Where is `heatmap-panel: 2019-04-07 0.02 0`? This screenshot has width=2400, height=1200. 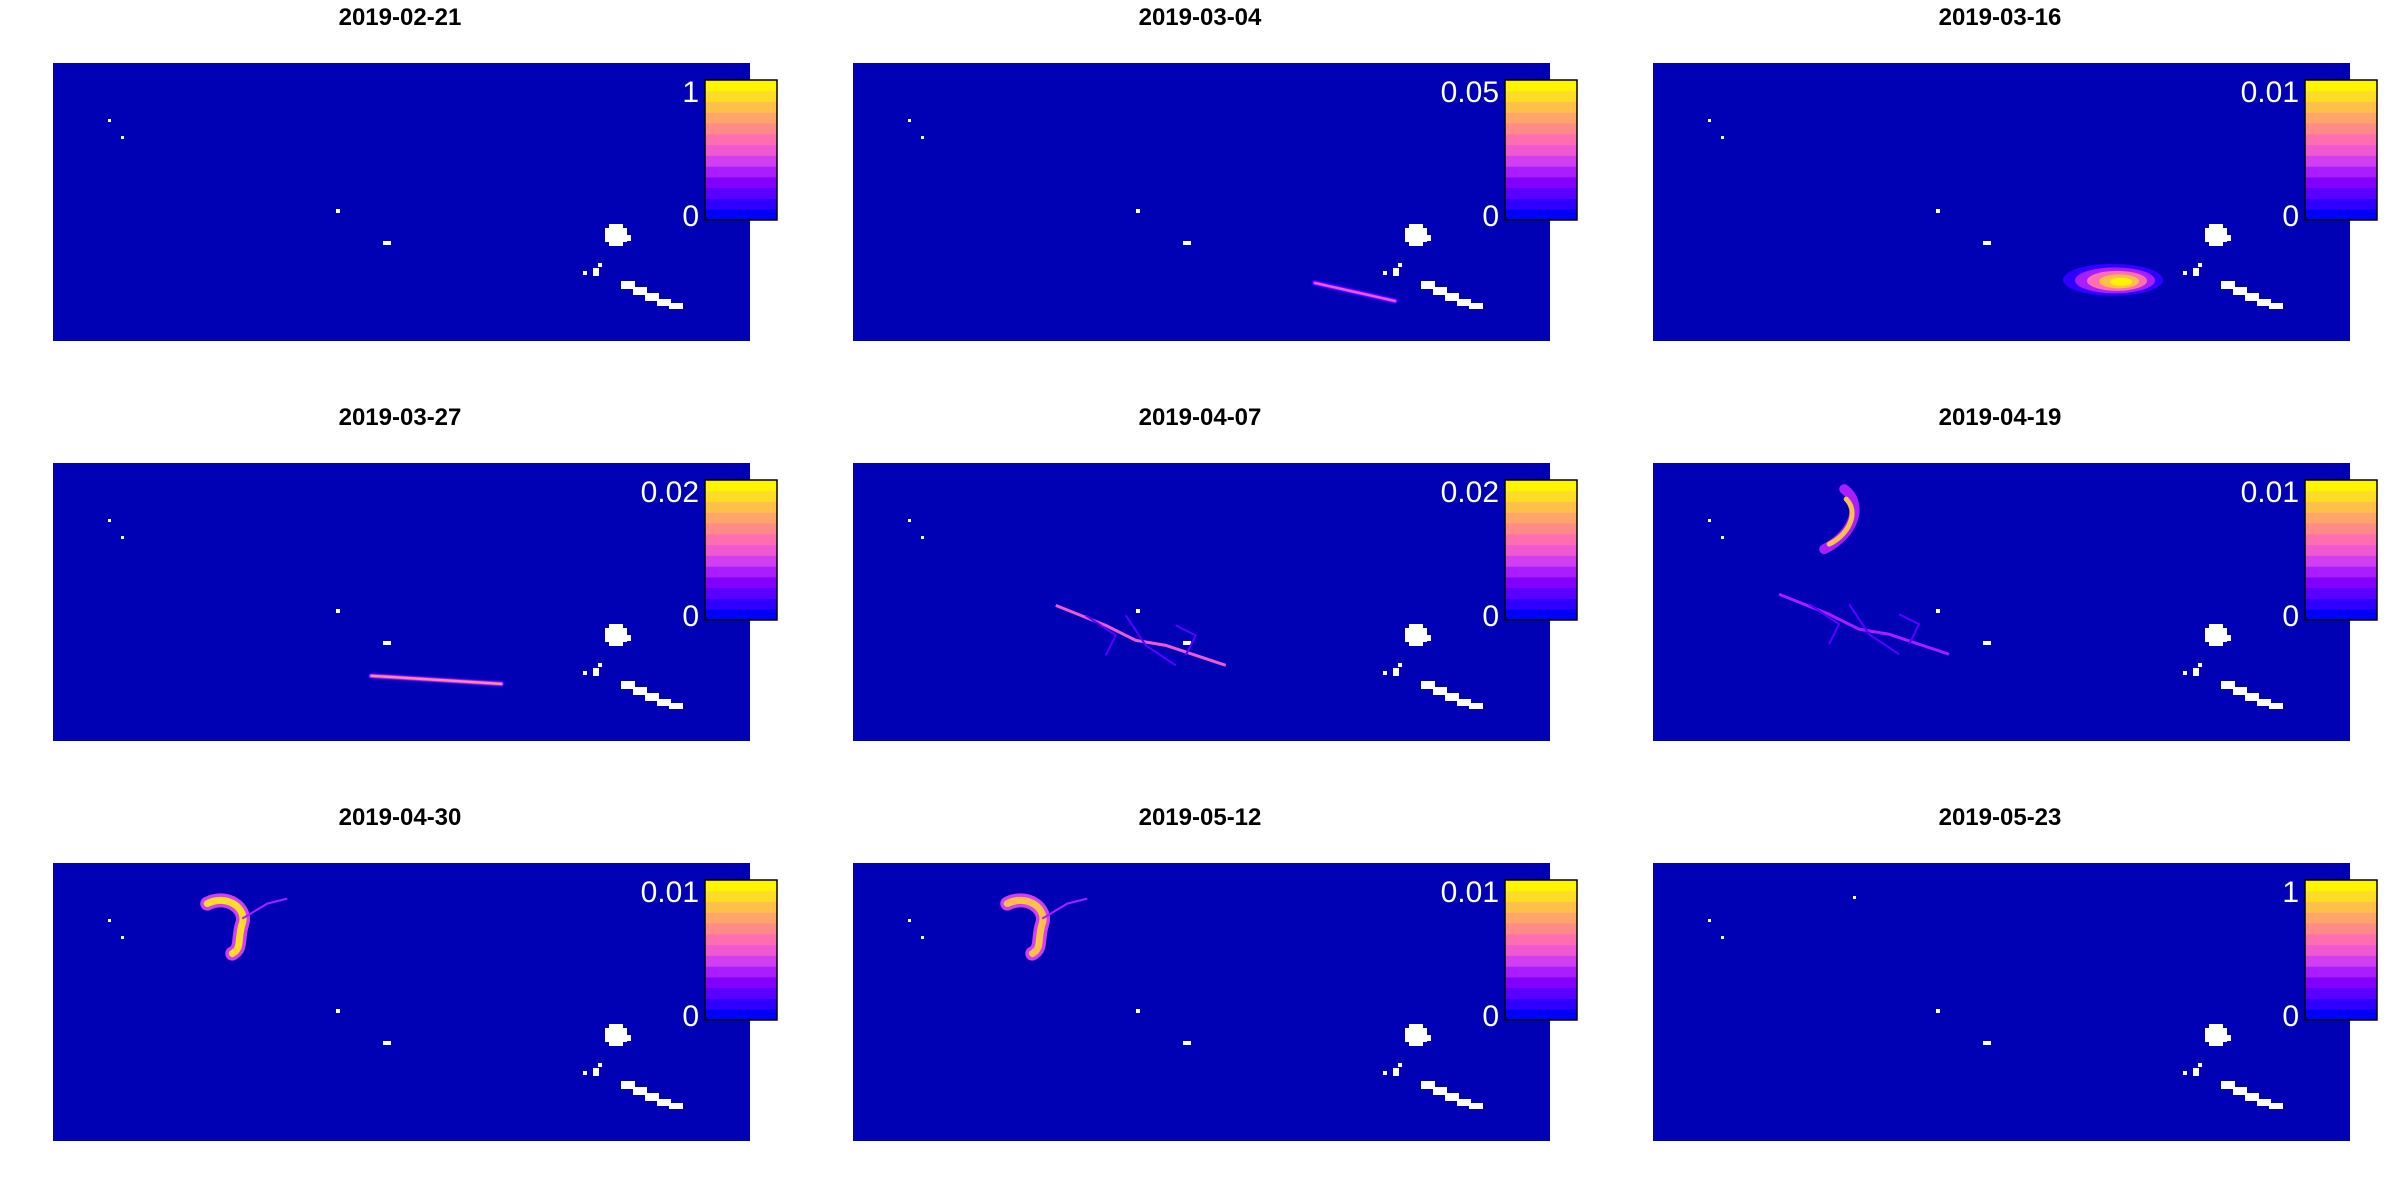
heatmap-panel: 2019-04-07 0.02 0 is located at coordinates (1200, 600).